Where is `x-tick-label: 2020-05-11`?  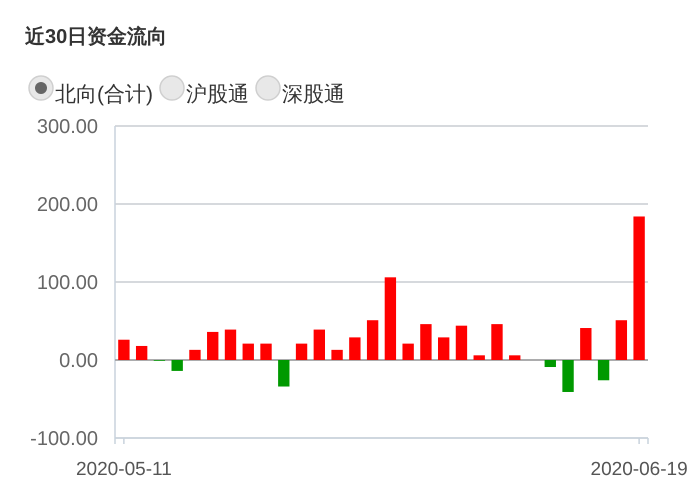
x-tick-label: 2020-05-11 is located at coordinates (124, 469).